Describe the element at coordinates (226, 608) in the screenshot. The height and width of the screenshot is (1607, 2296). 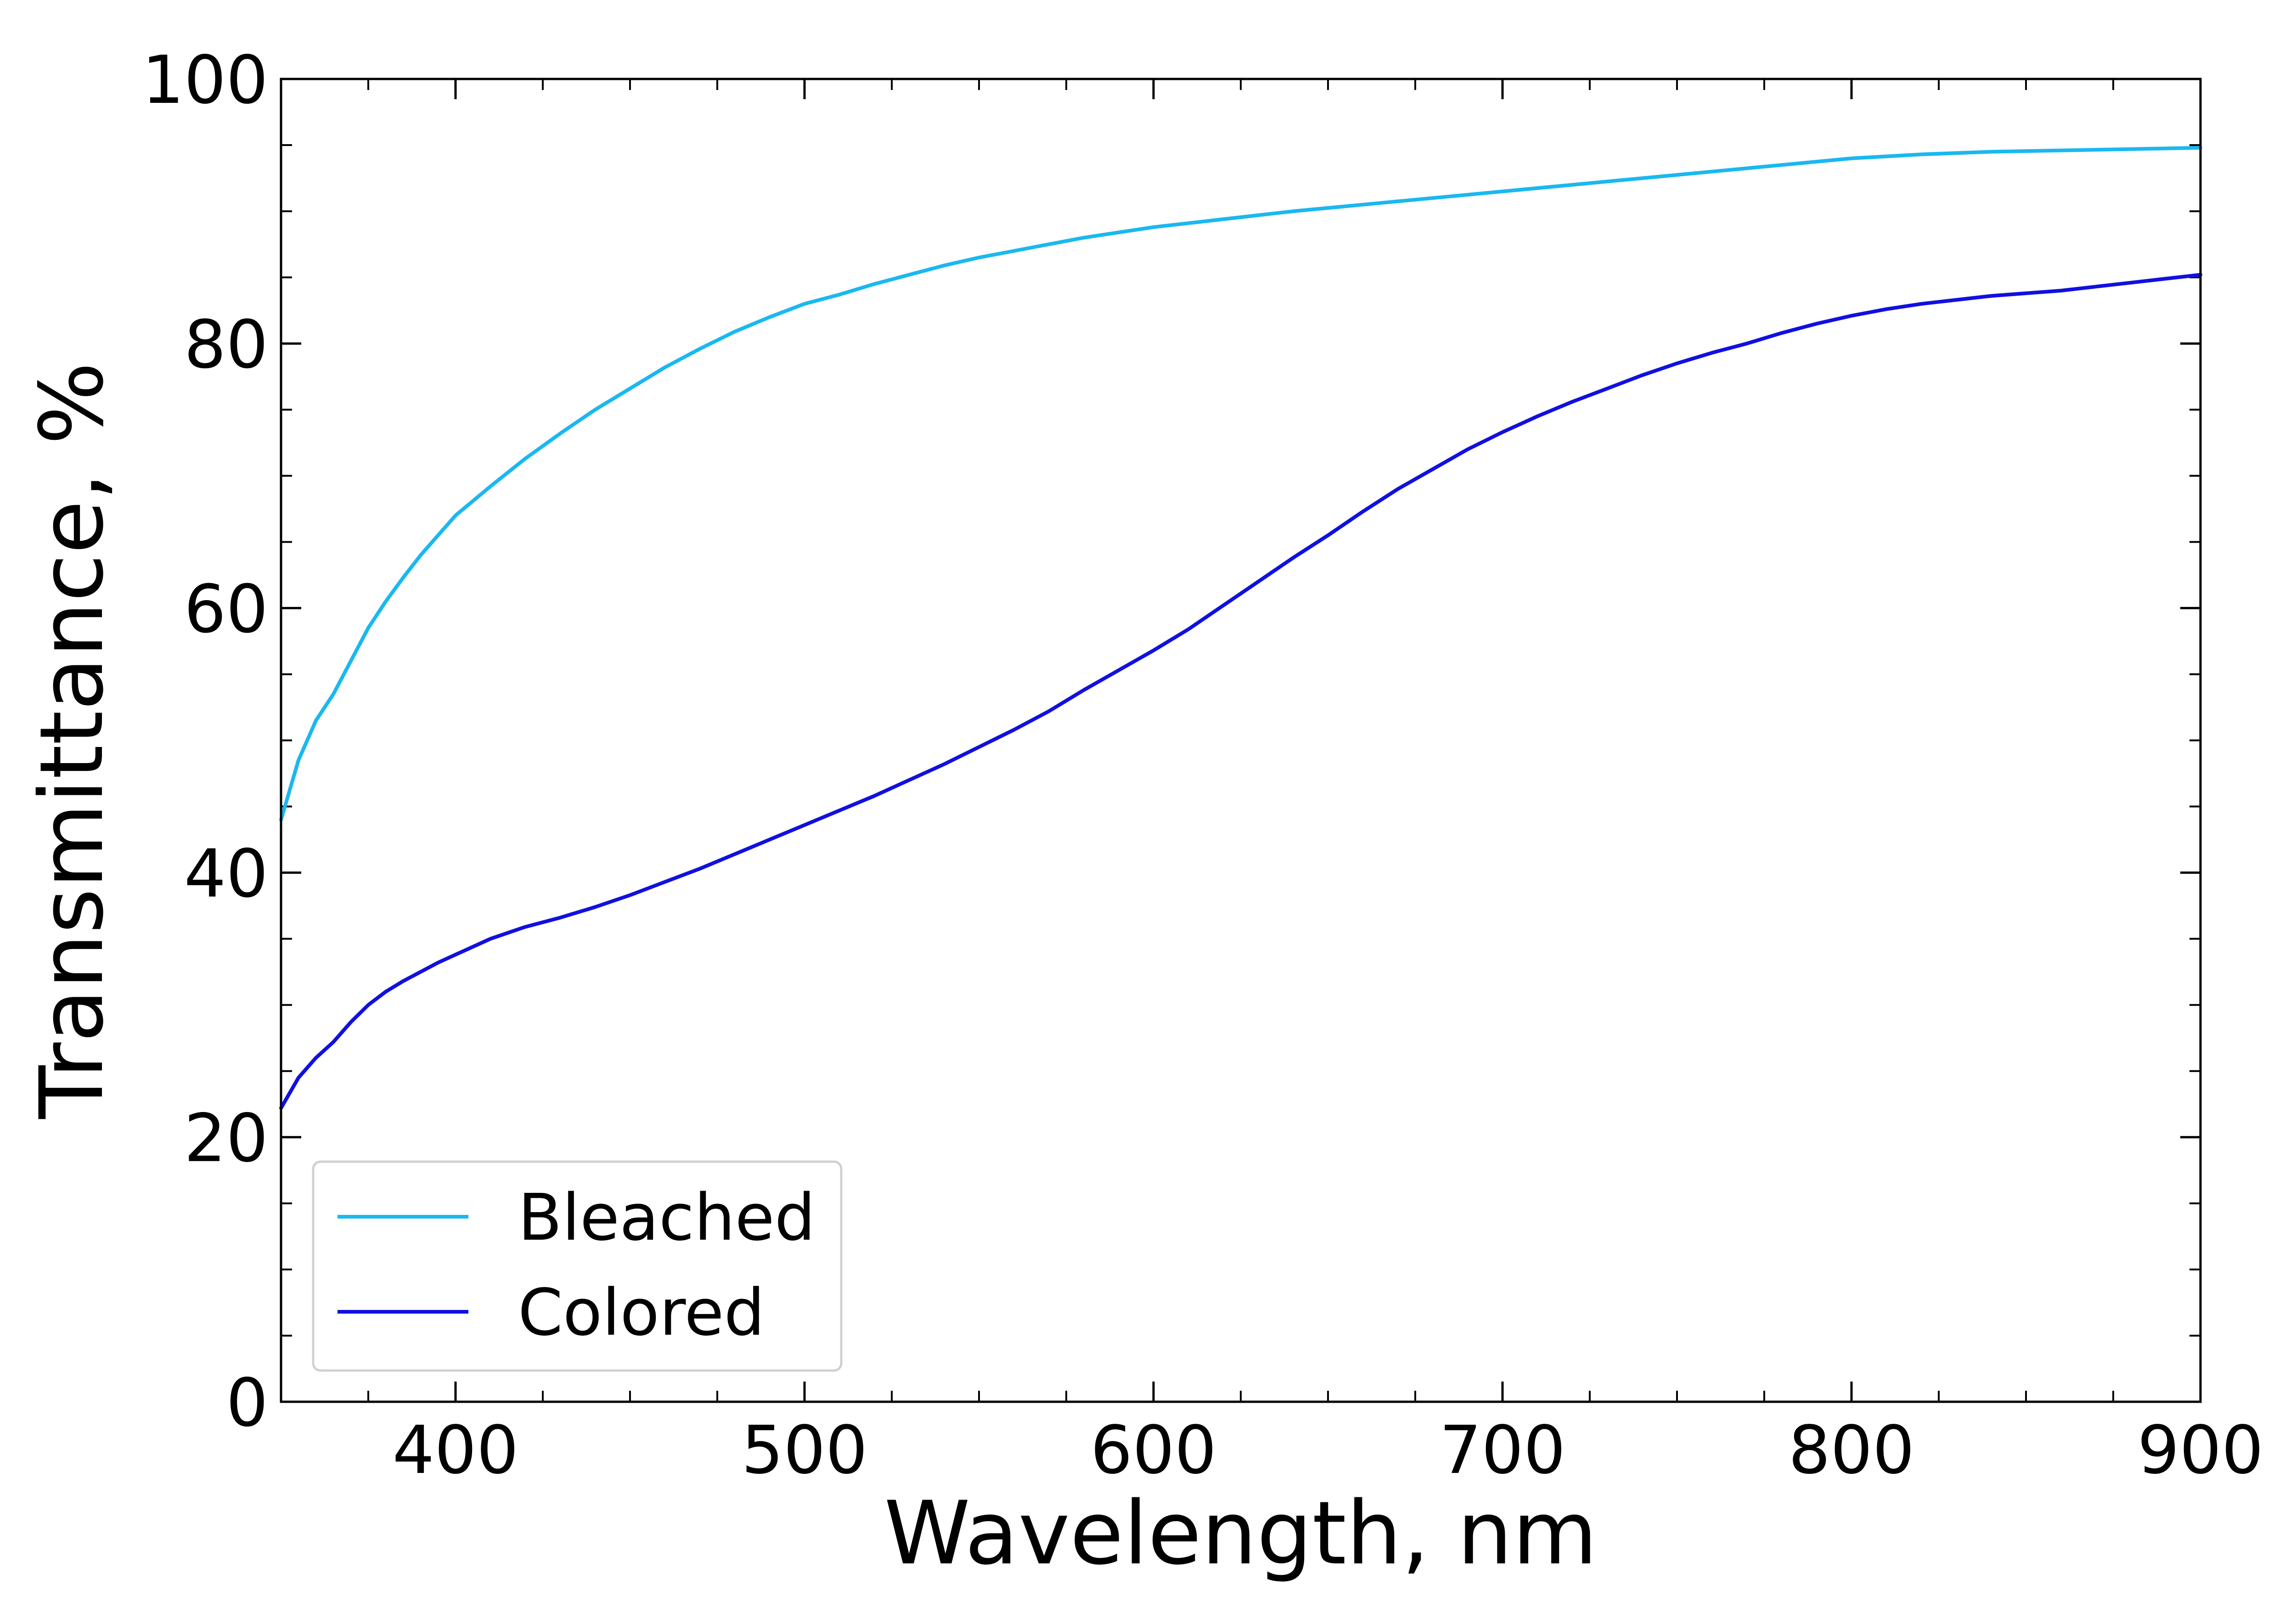
I see `y-tick-label: 60` at that location.